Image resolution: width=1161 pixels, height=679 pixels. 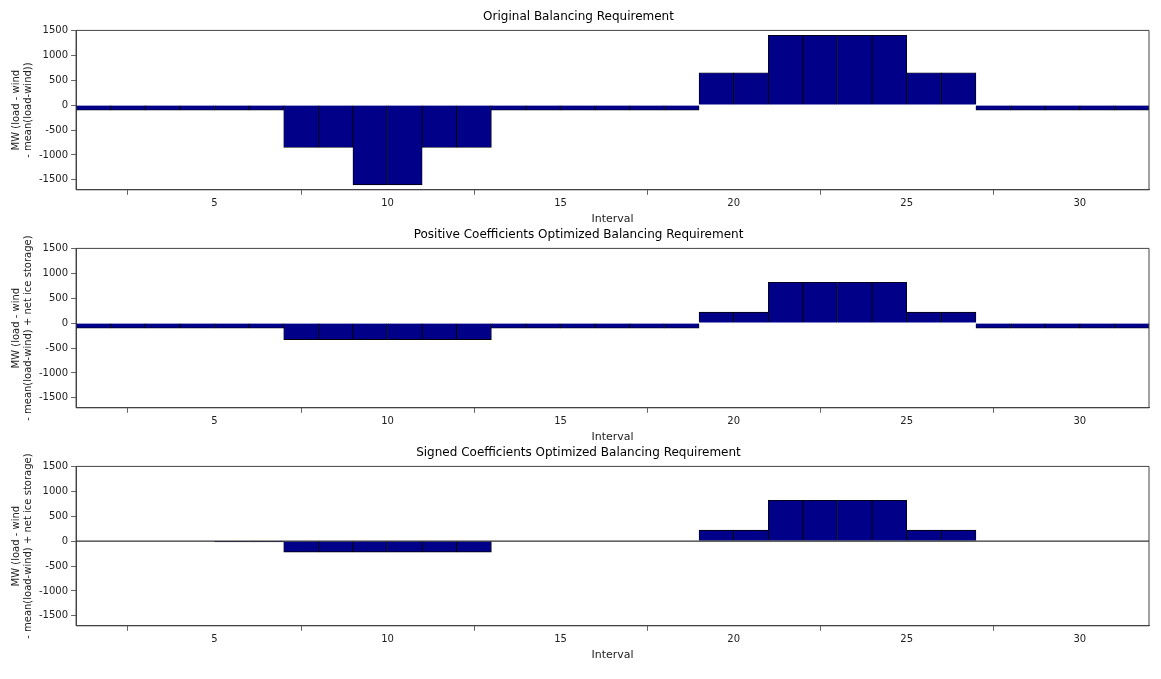 I want to click on chart-title: Original Balancing Requirement, so click(x=579, y=16).